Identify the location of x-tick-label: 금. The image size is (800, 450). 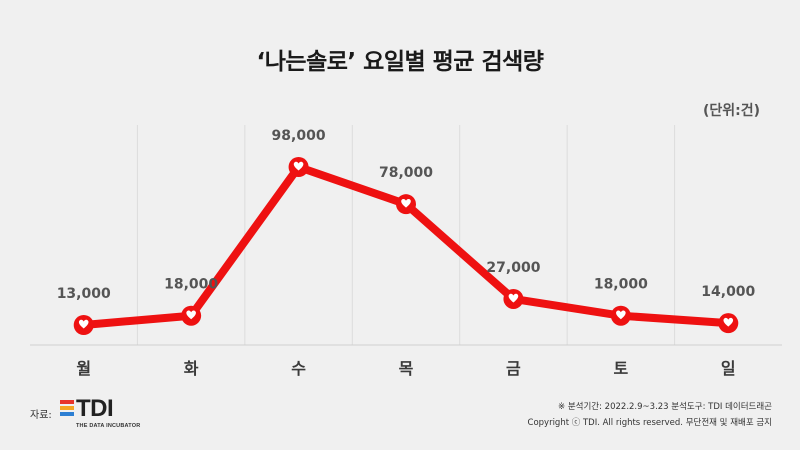
(513, 368).